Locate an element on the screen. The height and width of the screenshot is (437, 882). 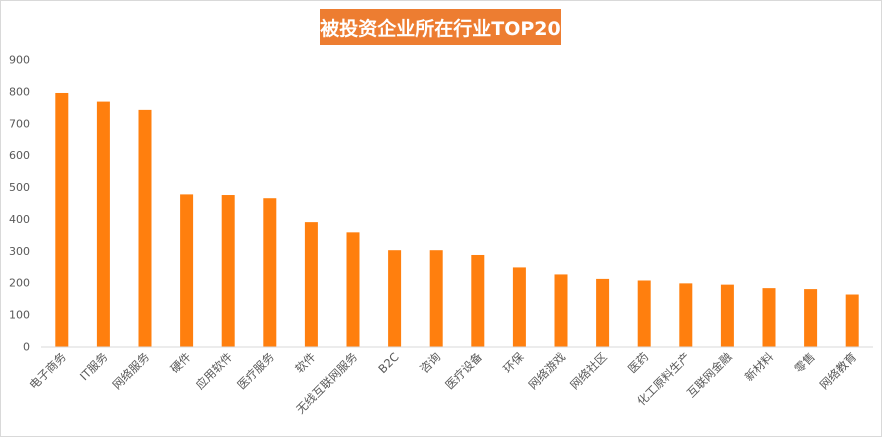
y-tick-label: 900 is located at coordinates (19, 60).